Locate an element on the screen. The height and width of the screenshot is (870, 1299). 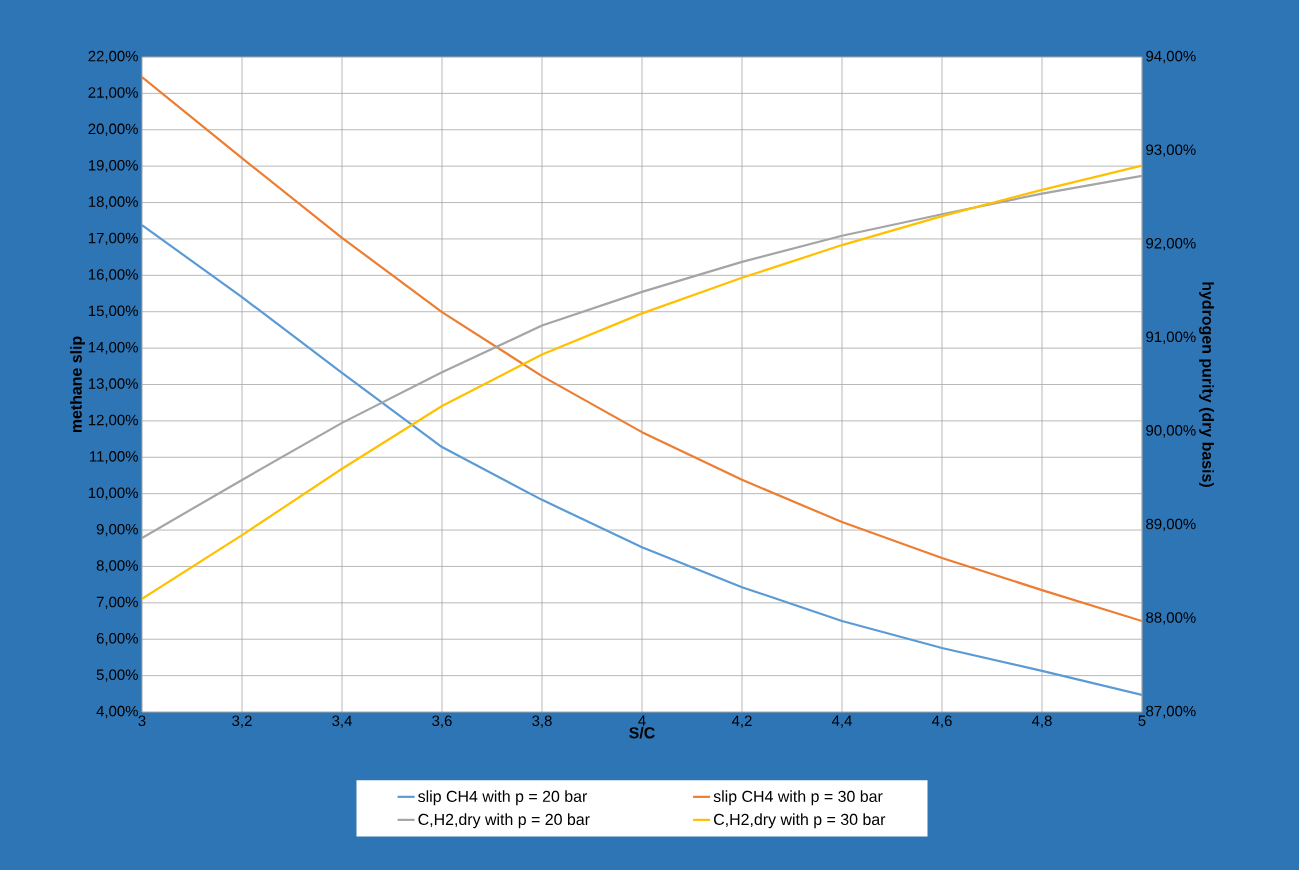
x-tick-label: 3 is located at coordinates (142, 721).